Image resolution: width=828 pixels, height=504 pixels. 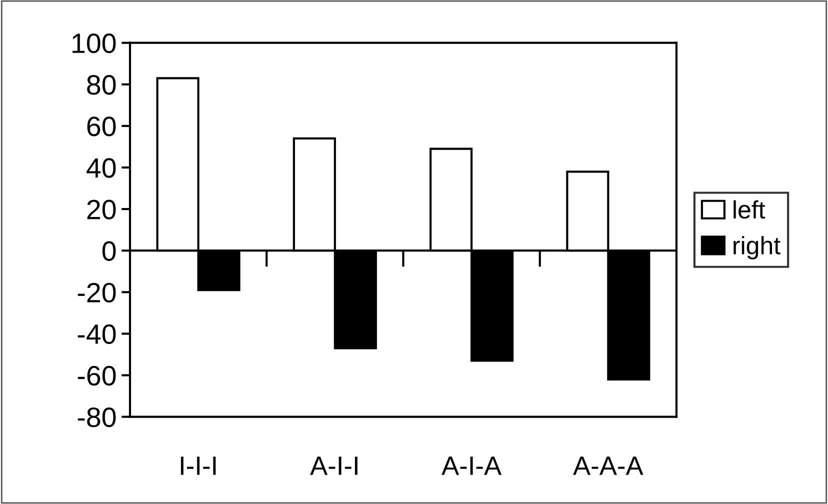 What do you see at coordinates (97, 292) in the screenshot?
I see `y-tick-label: -20` at bounding box center [97, 292].